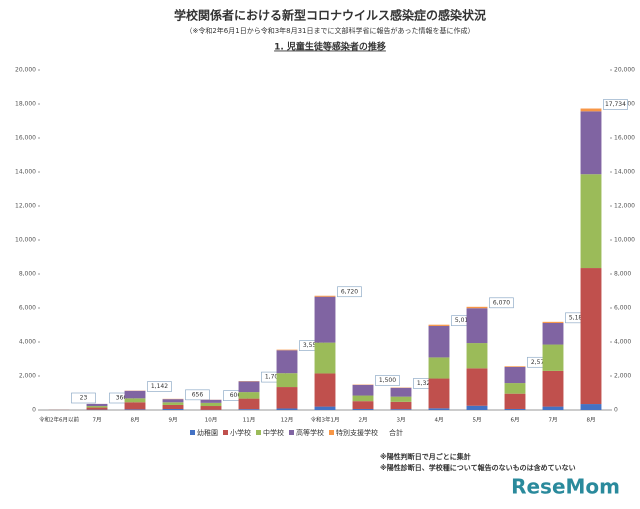 This screenshot has height=509, width=640. What do you see at coordinates (624, 240) in the screenshot?
I see `y2-tick-label: 10,000` at bounding box center [624, 240].